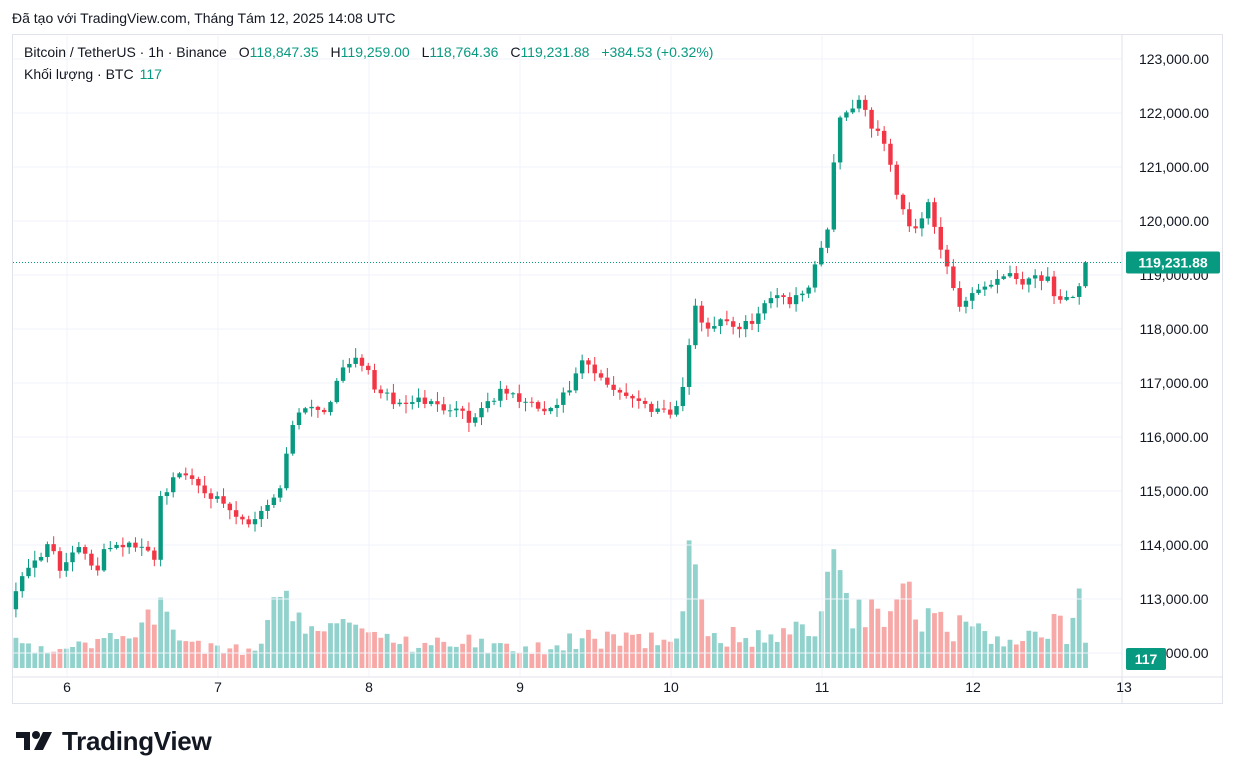 The image size is (1236, 779). I want to click on tradingview-logo: TradingView, so click(114, 741).